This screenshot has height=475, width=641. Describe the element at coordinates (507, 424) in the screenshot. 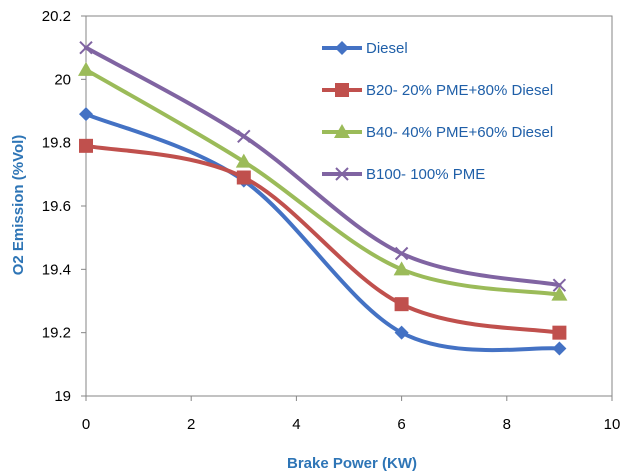

I see `x-tick-label: 8` at that location.